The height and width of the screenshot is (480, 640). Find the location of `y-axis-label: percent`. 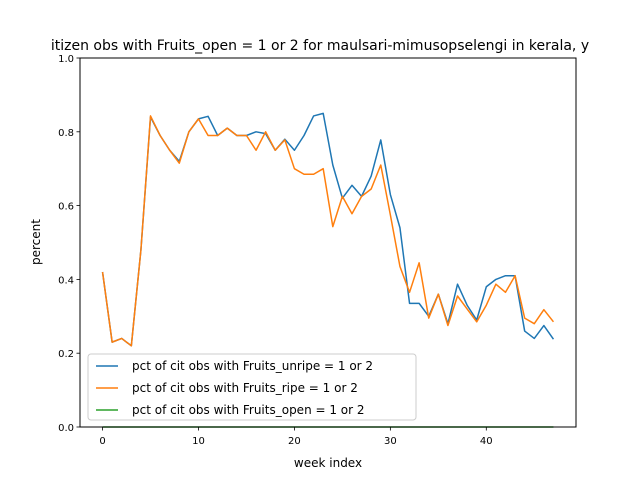

y-axis-label: percent is located at coordinates (36, 242).